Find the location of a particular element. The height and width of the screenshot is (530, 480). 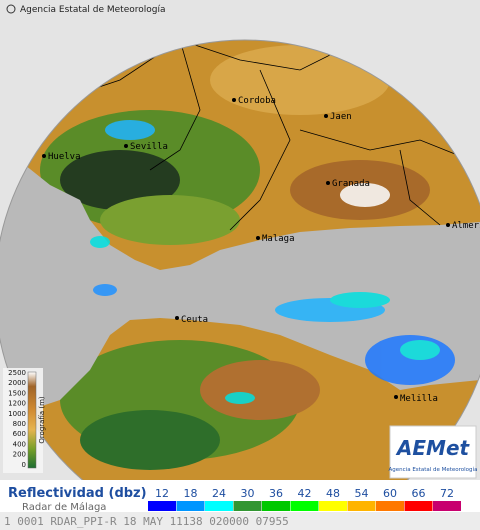

reflectivity-level: 48 is located at coordinates (333, 493).